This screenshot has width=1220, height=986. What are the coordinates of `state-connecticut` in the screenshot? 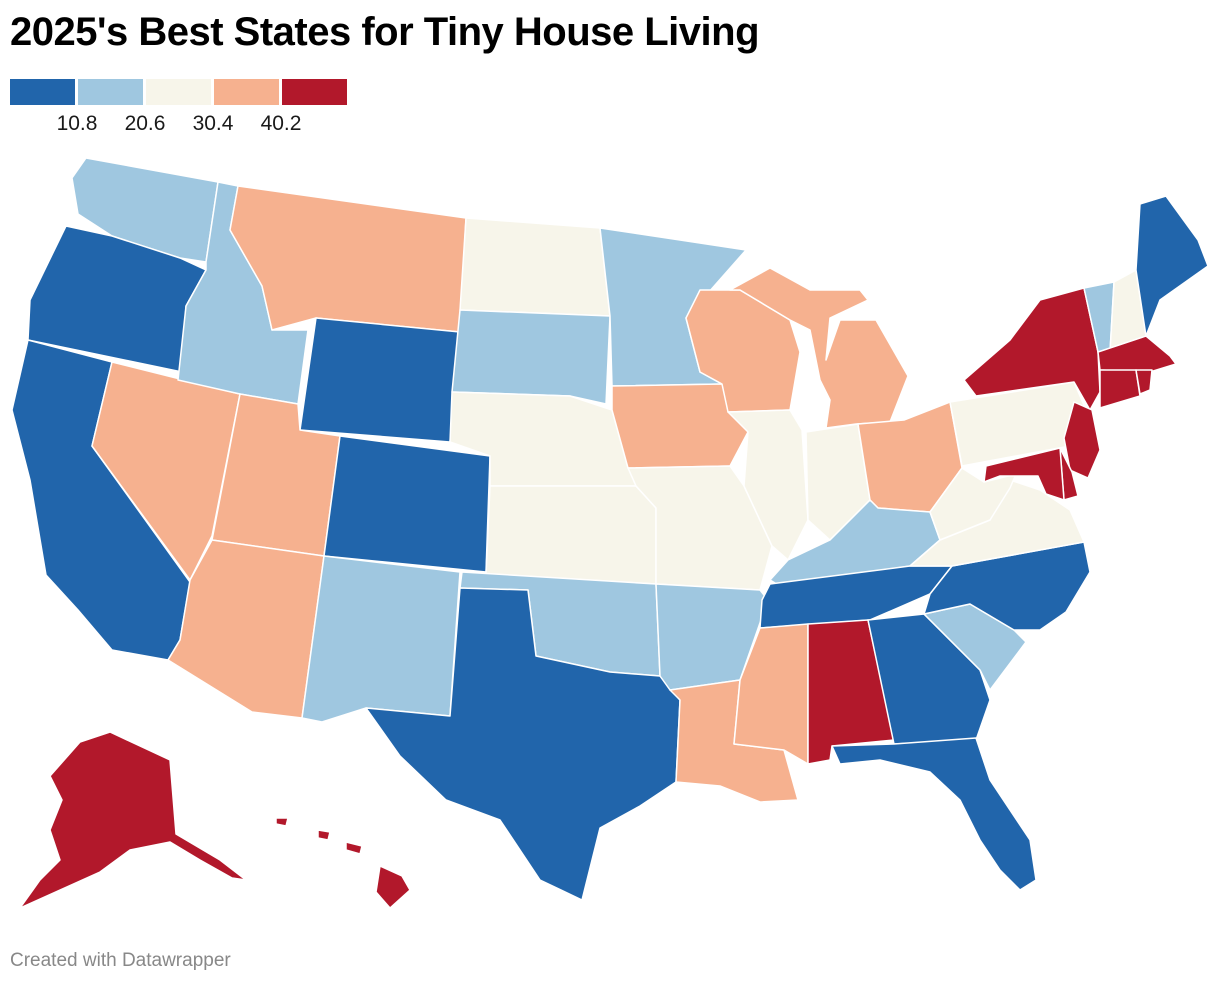 It's located at (1120, 389).